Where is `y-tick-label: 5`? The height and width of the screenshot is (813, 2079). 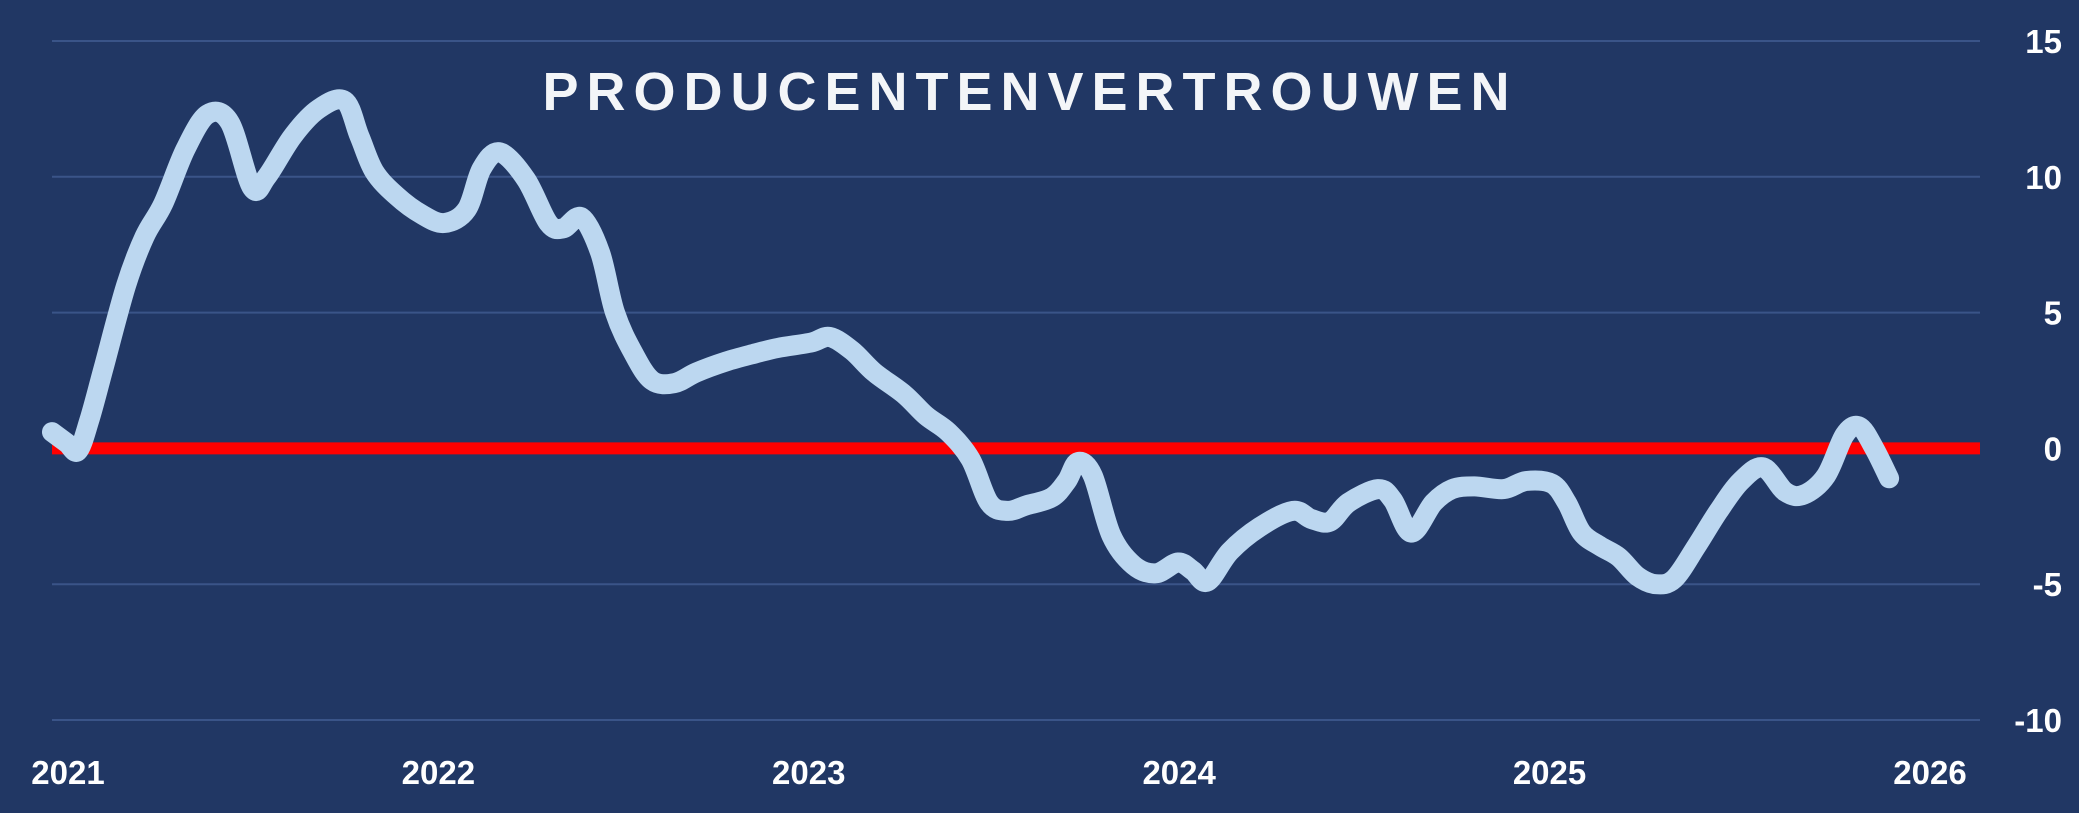 y-tick-label: 5 is located at coordinates (2053, 313).